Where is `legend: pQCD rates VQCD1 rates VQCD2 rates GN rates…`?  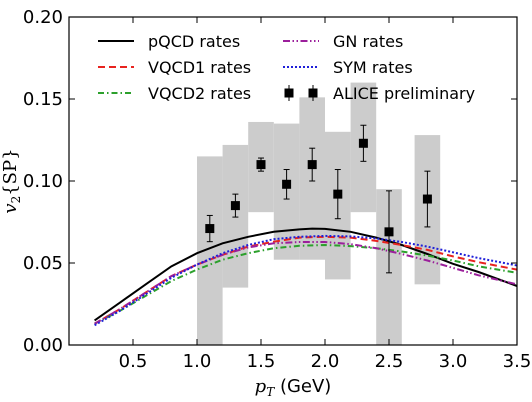
legend: pQCD rates VQCD1 rates VQCD2 rates GN rates… is located at coordinates (286, 67).